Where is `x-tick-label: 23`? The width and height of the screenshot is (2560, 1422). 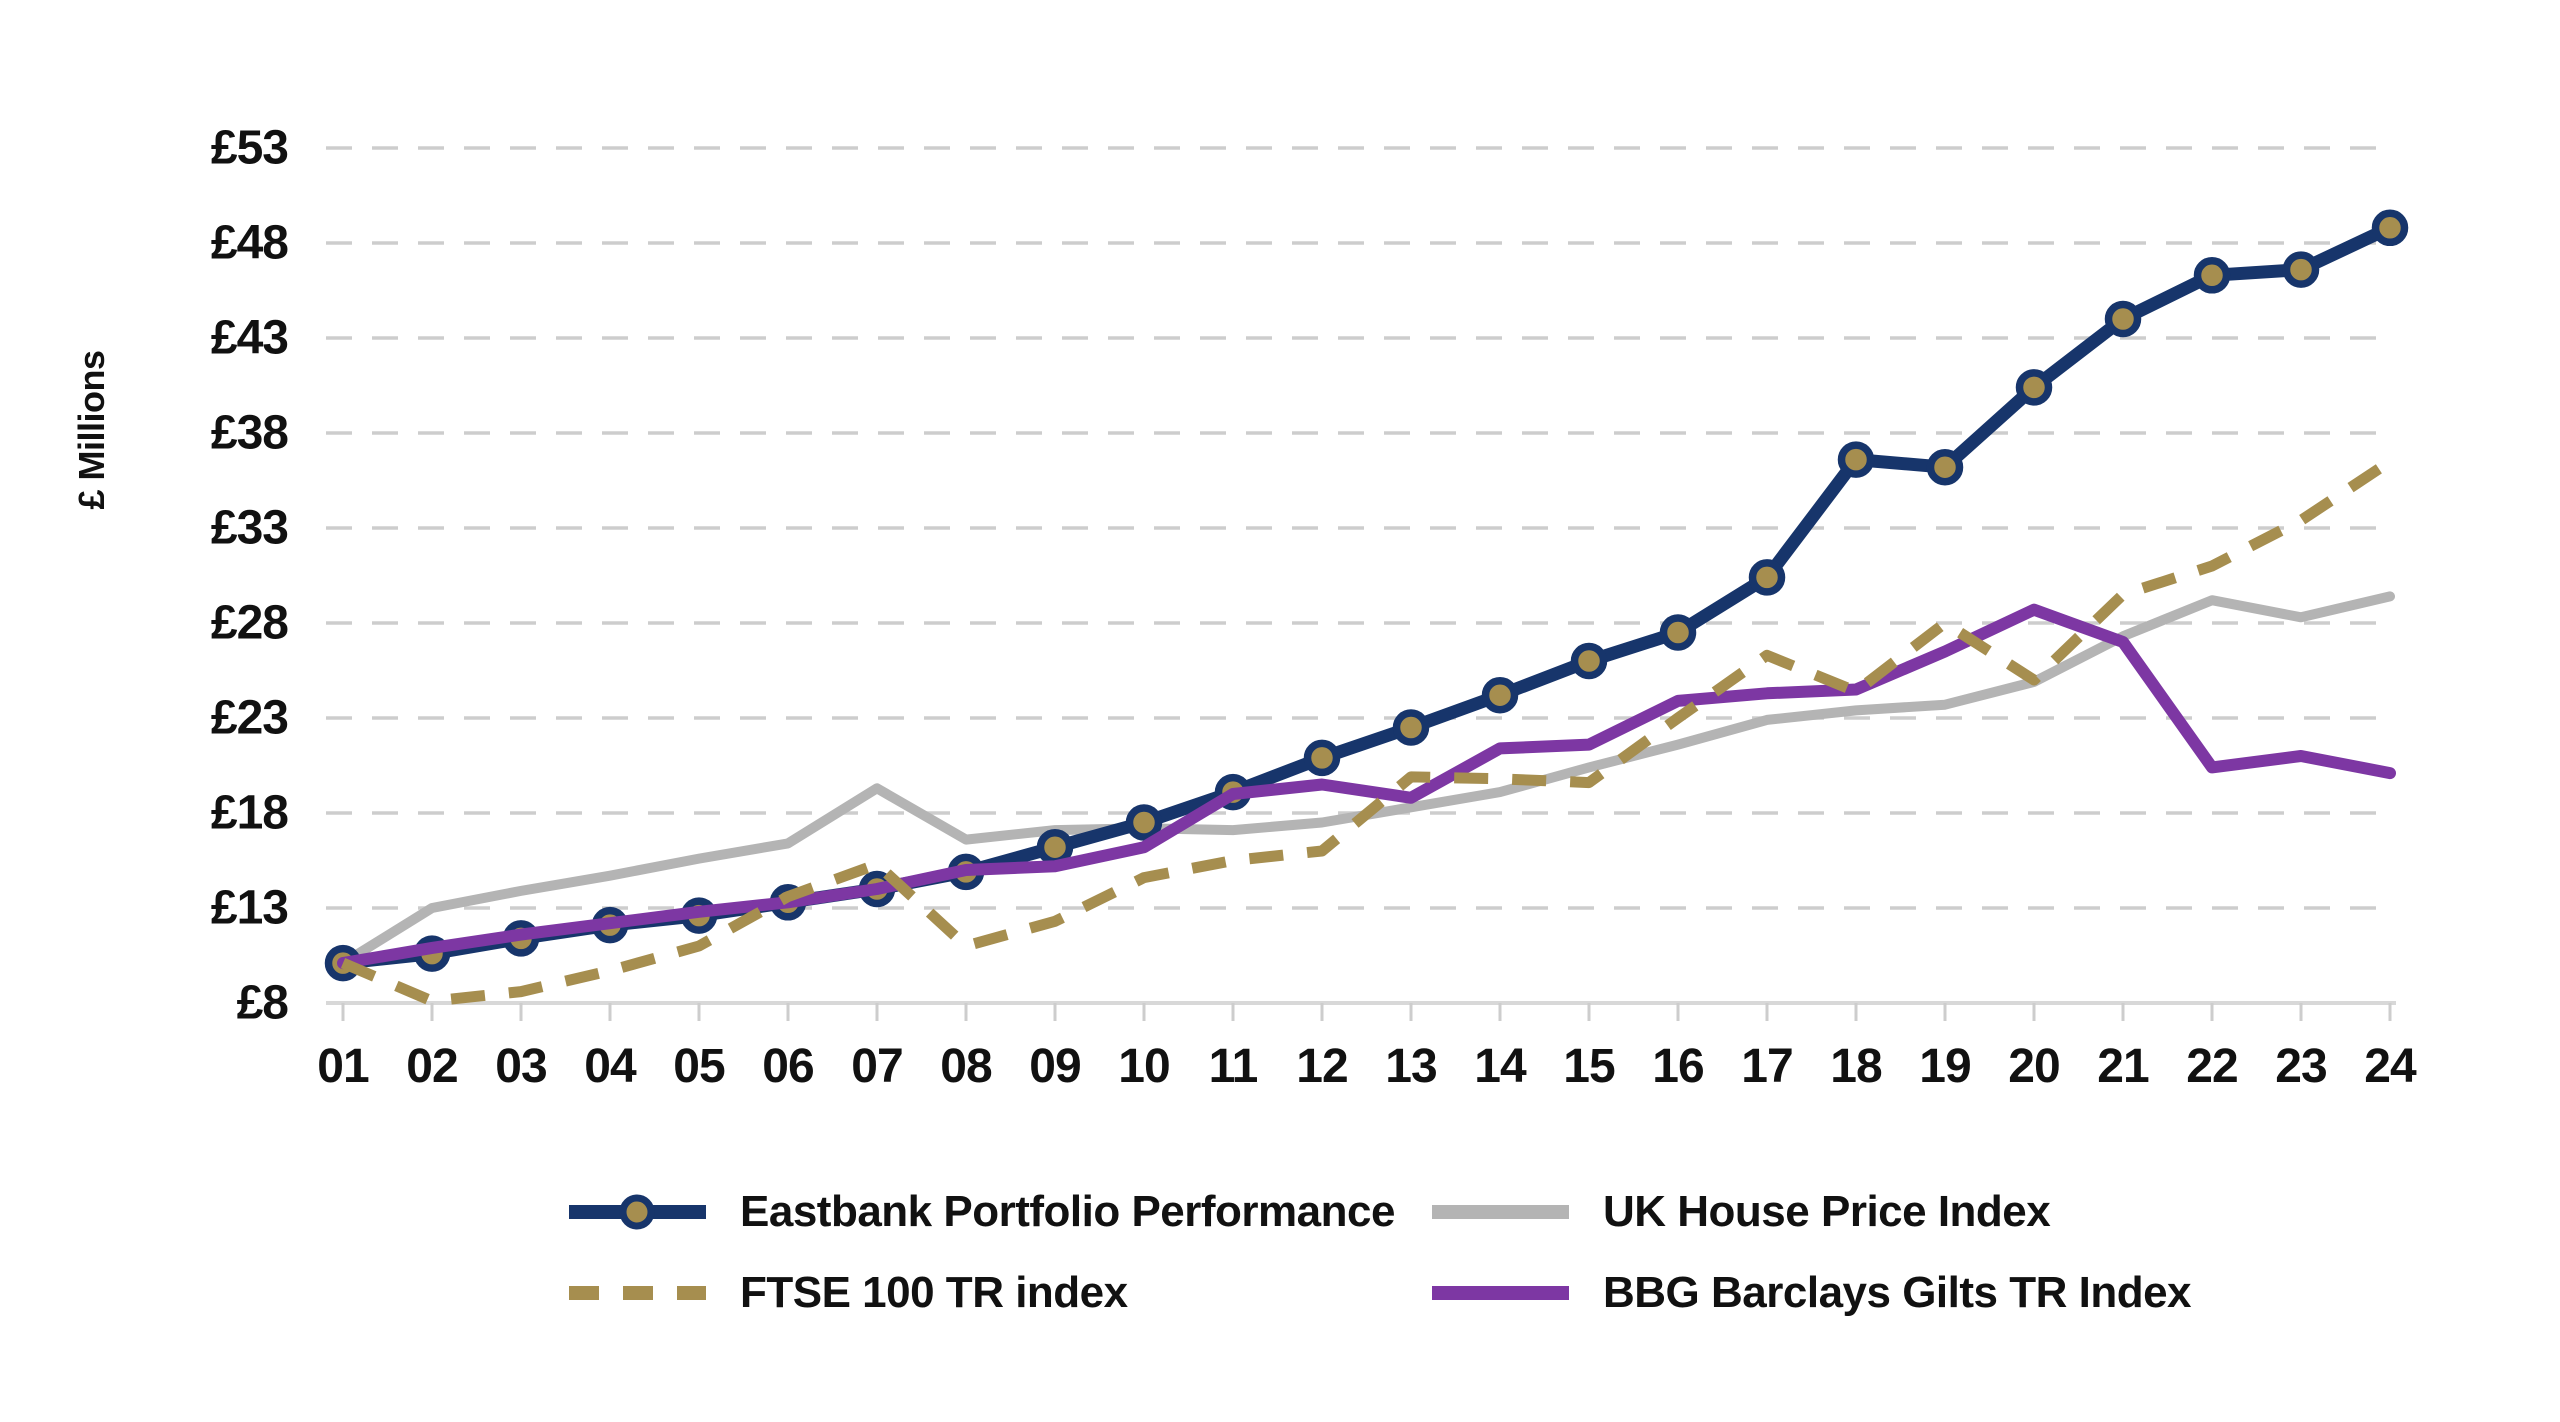
x-tick-label: 23 is located at coordinates (2300, 1066).